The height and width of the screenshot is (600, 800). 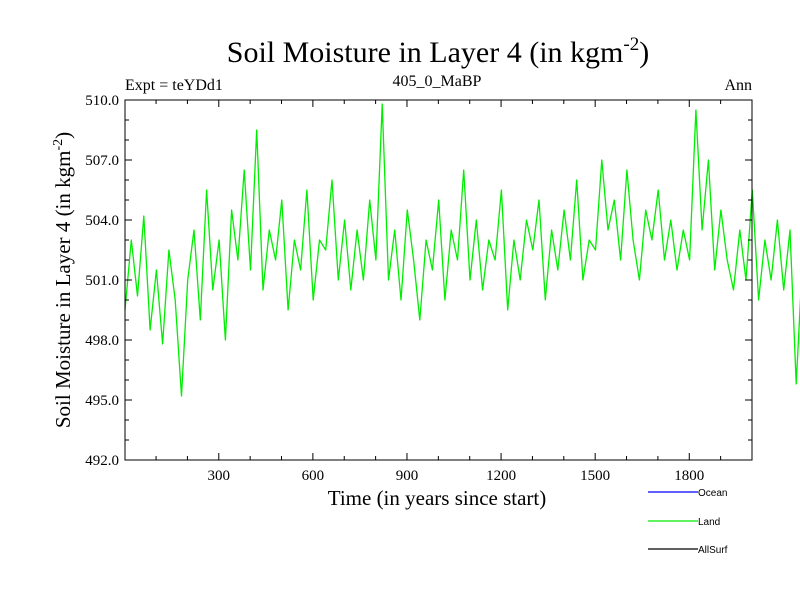 I want to click on ylabel-superscript: -2, so click(x=58, y=145).